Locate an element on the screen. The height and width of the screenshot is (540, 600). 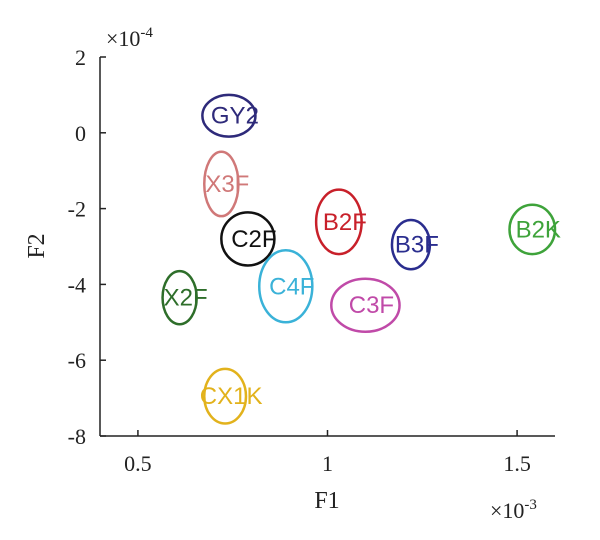
y-tick-label: -4 is located at coordinates (77, 284).